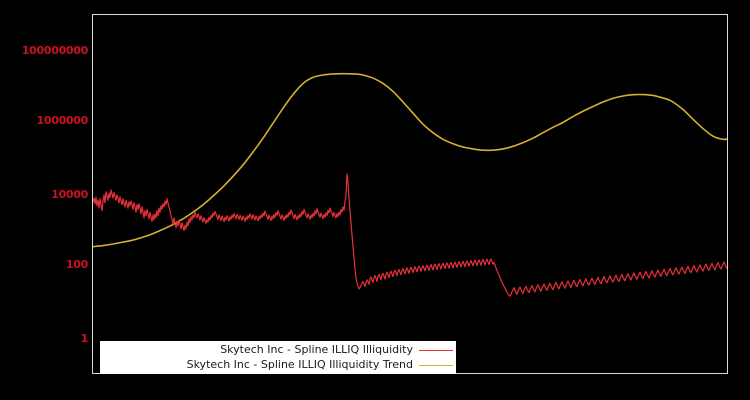  What do you see at coordinates (44, 200) in the screenshot?
I see `y-axis-tick-labels: 100000000 1000000 10000 100 1` at bounding box center [44, 200].